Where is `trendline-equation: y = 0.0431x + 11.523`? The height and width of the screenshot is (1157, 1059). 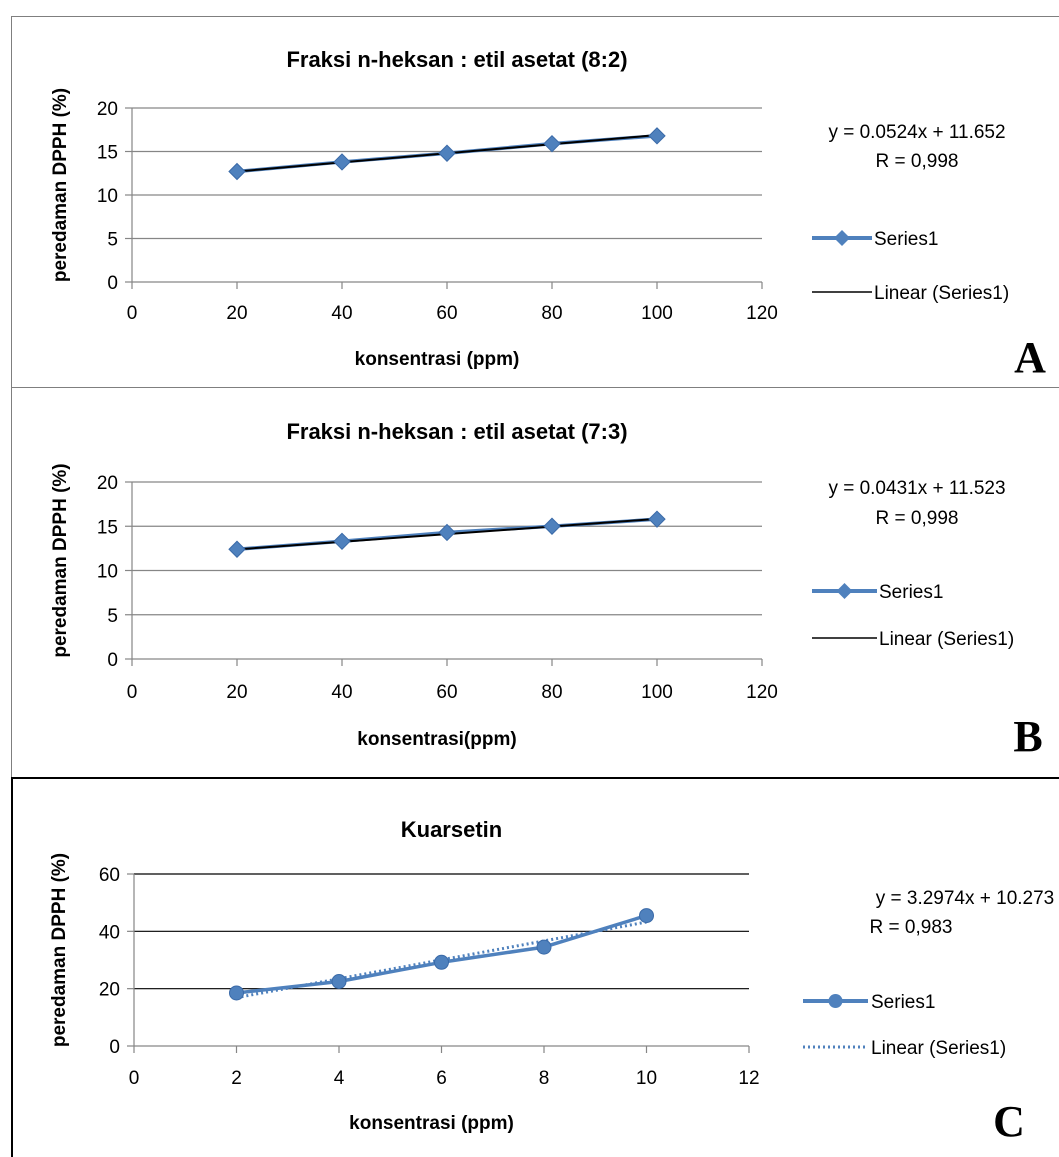 trendline-equation: y = 0.0431x + 11.523 is located at coordinates (916, 488).